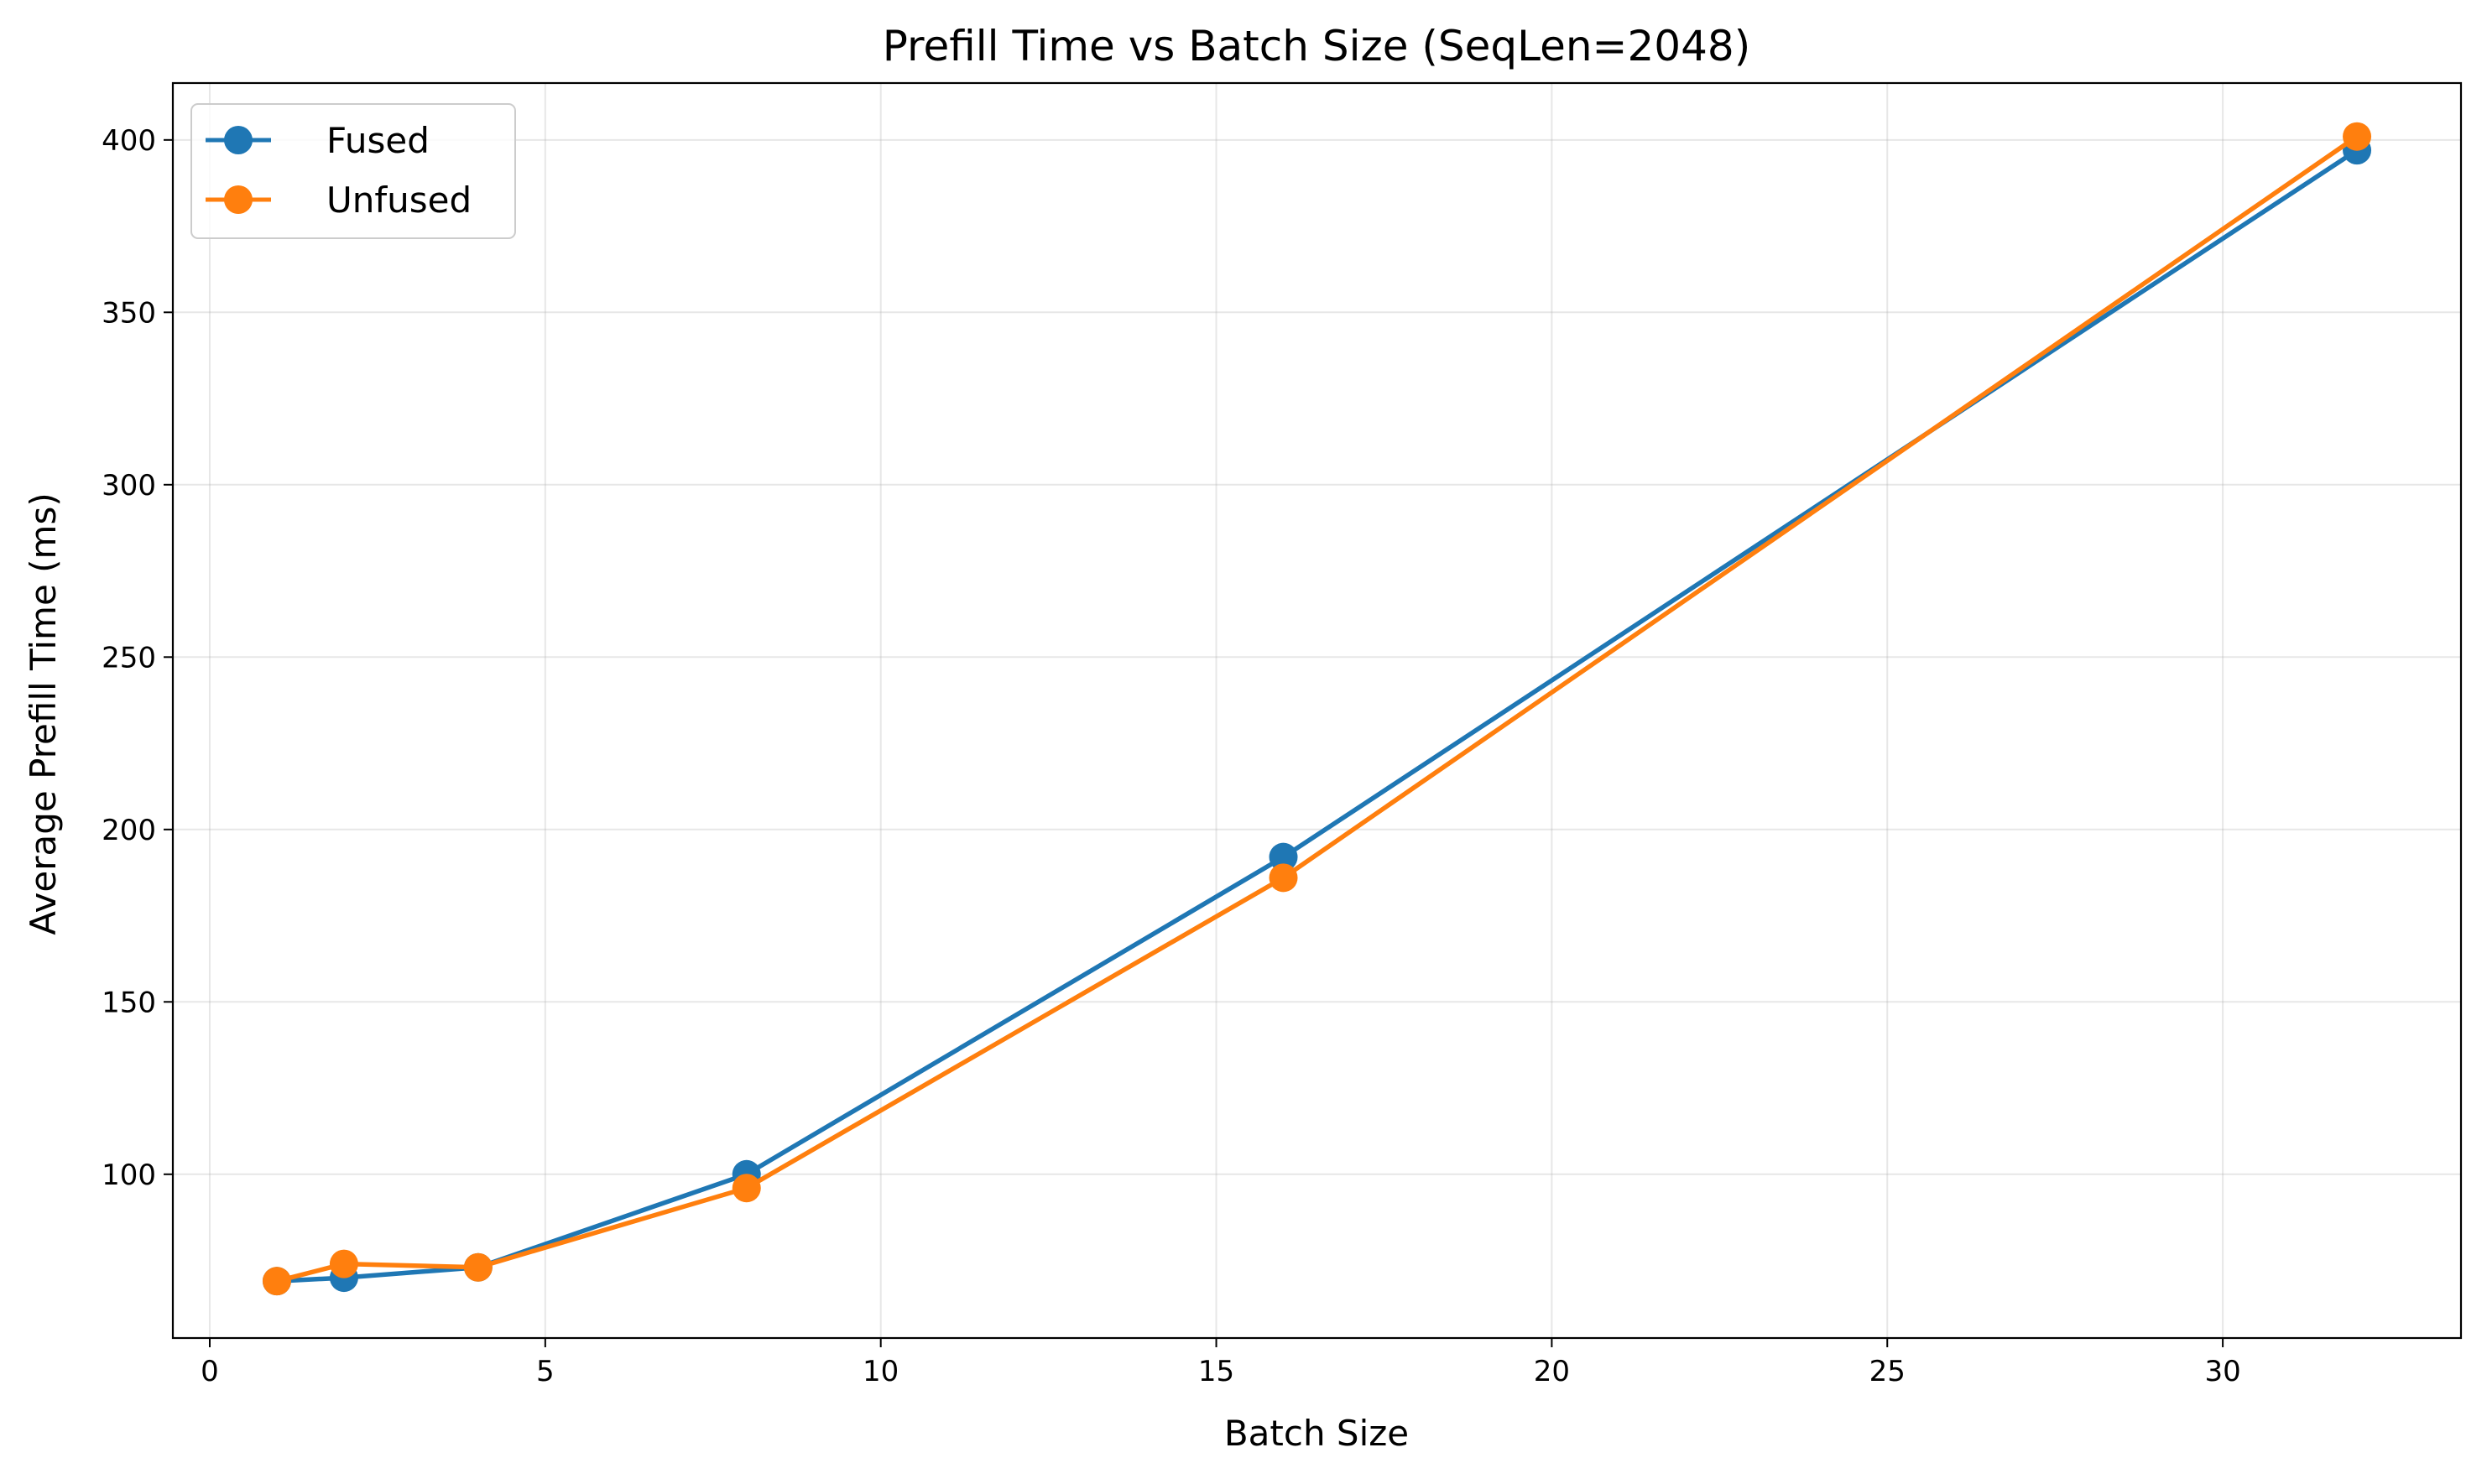  I want to click on y-tick-label: 200, so click(129, 830).